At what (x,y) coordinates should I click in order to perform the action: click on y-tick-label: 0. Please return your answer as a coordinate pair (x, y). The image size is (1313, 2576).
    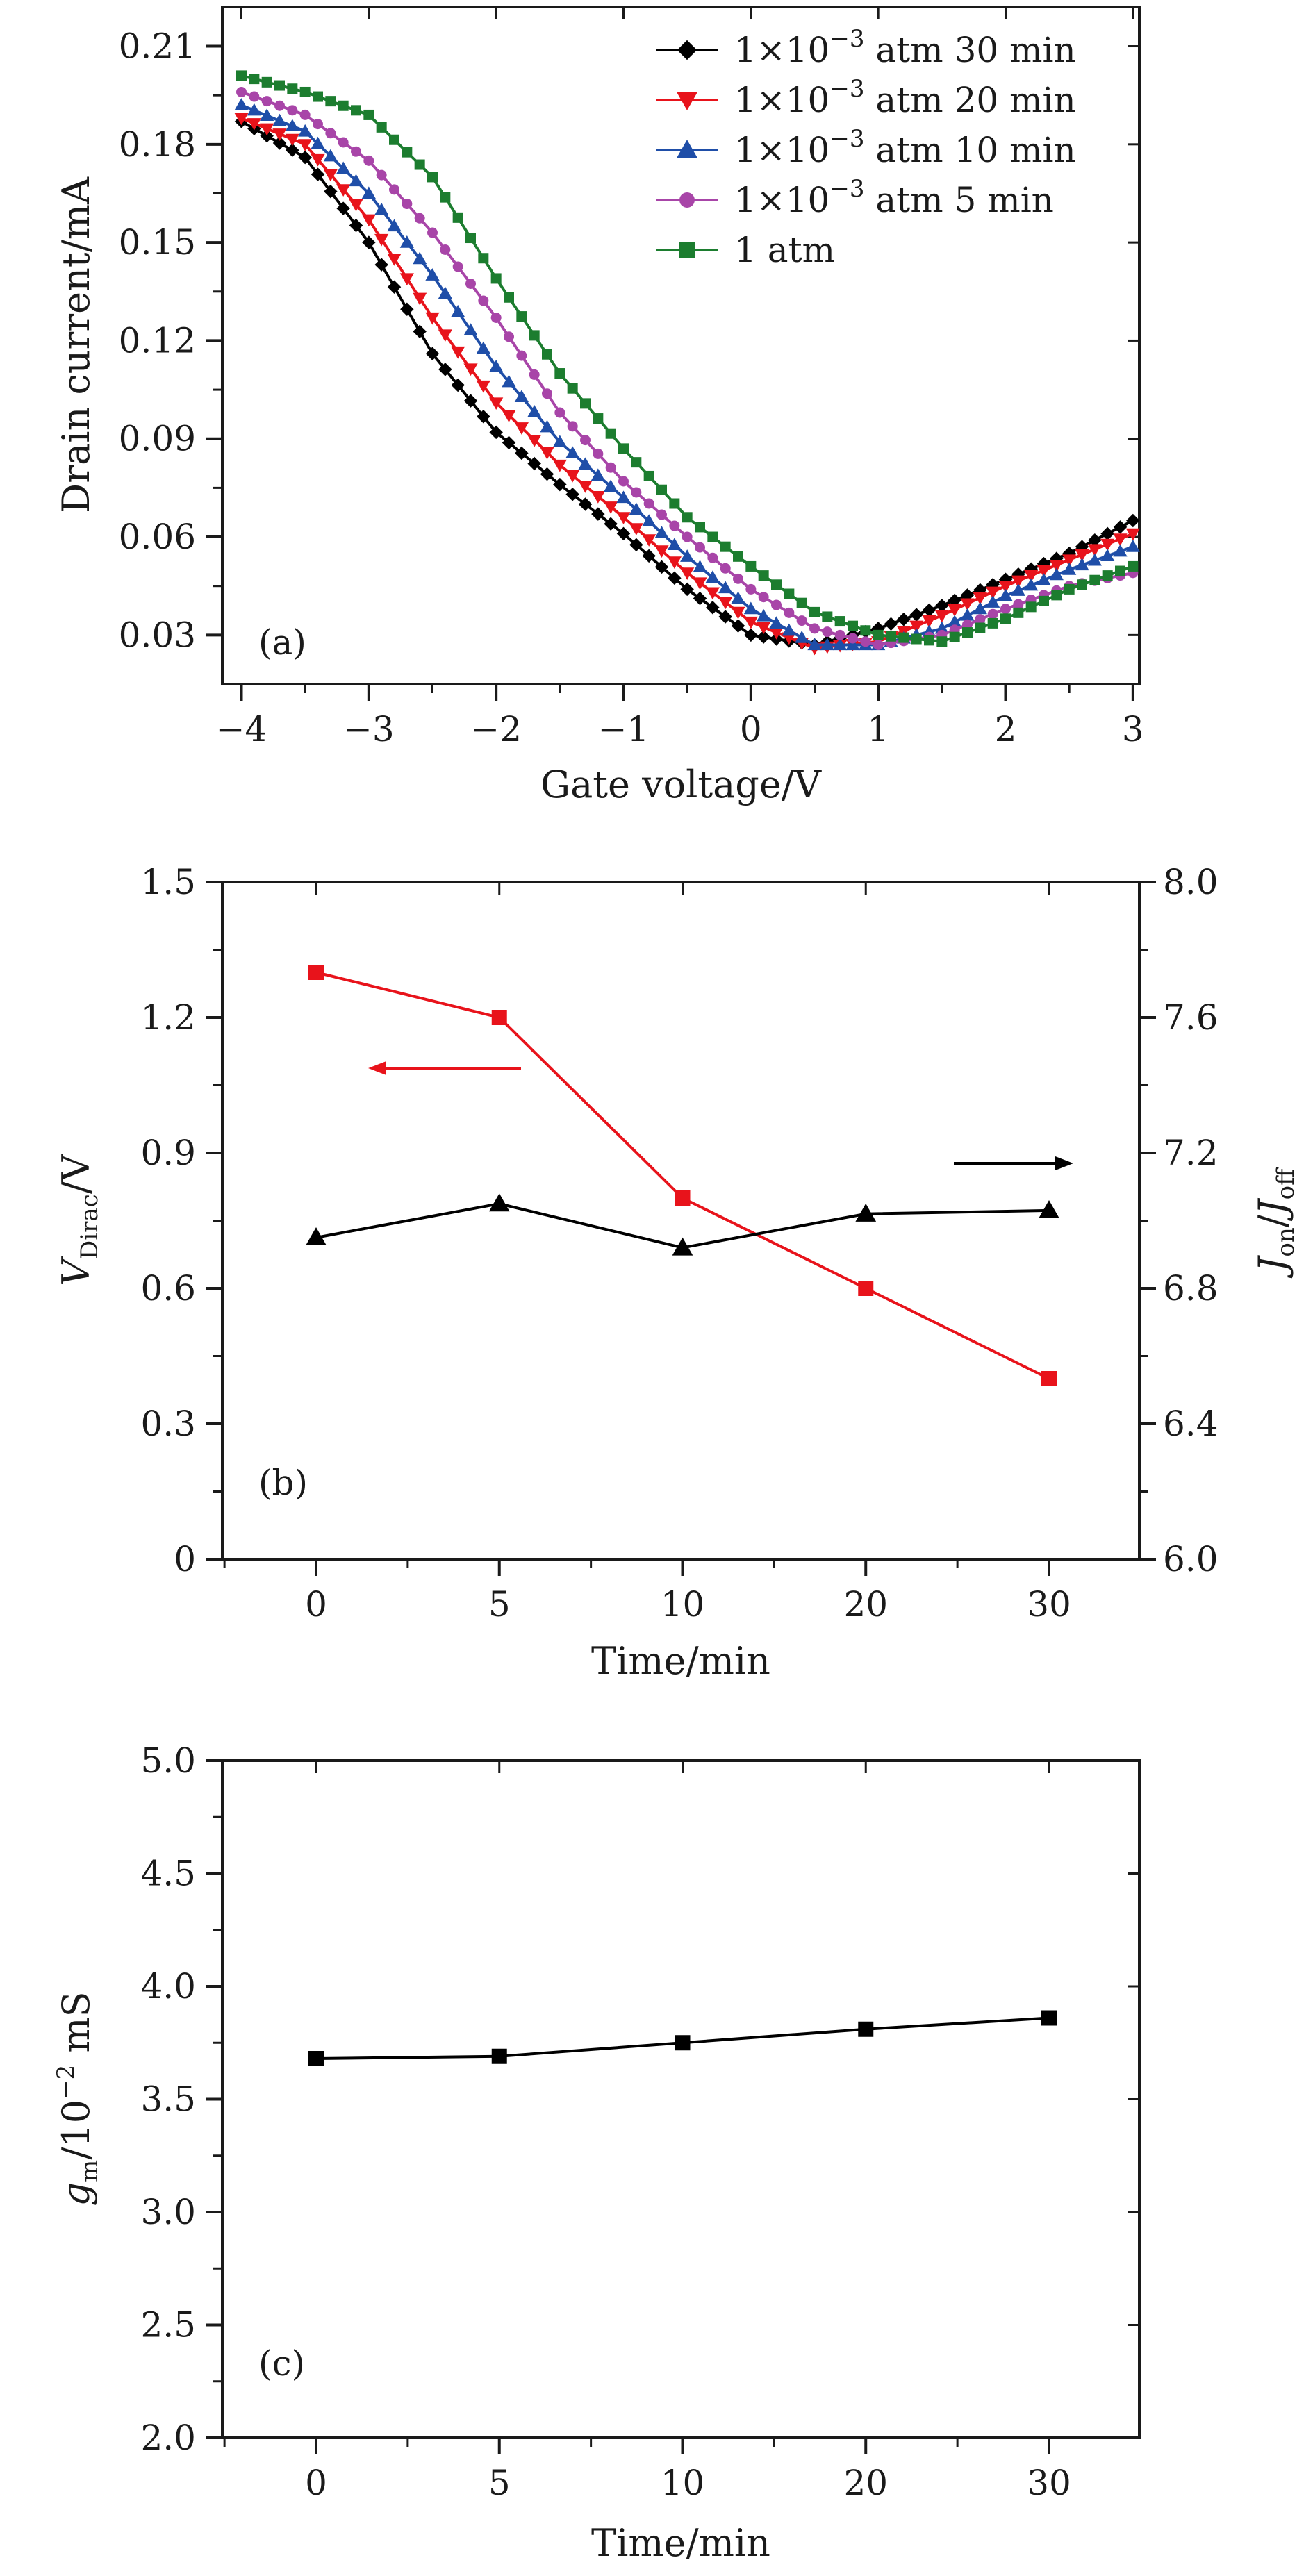
    Looking at the image, I should click on (185, 1559).